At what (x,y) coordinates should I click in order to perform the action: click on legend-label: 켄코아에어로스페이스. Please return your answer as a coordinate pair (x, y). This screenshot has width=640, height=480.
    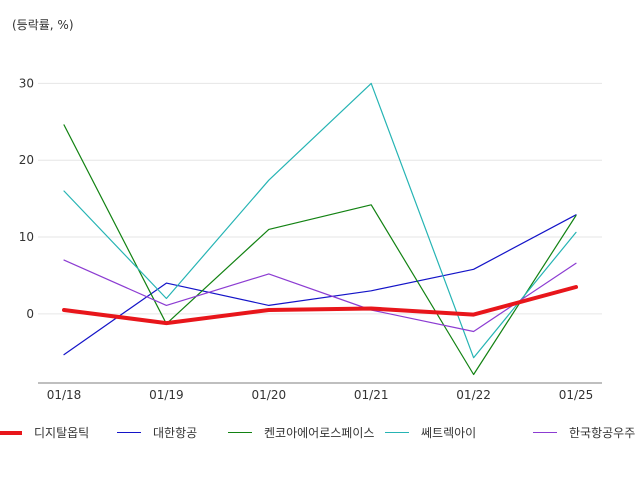
    Looking at the image, I should click on (319, 433).